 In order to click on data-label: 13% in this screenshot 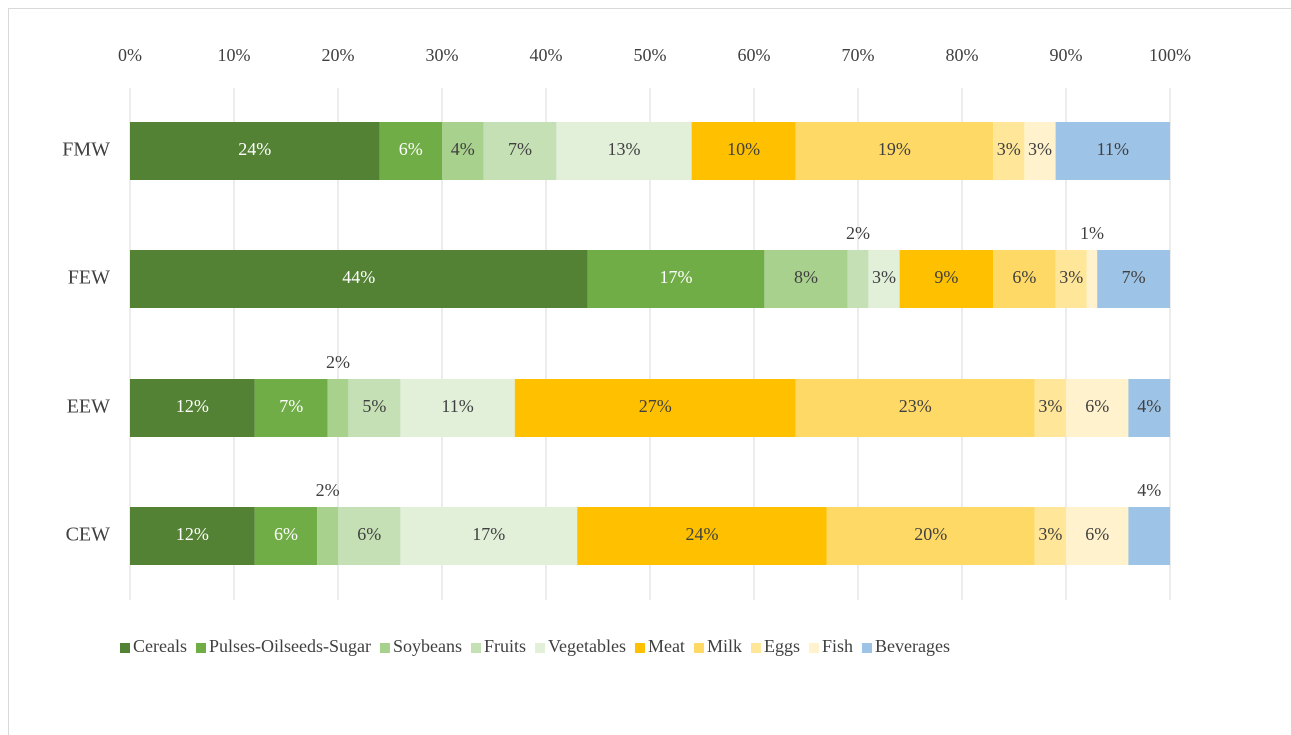, I will do `click(624, 149)`.